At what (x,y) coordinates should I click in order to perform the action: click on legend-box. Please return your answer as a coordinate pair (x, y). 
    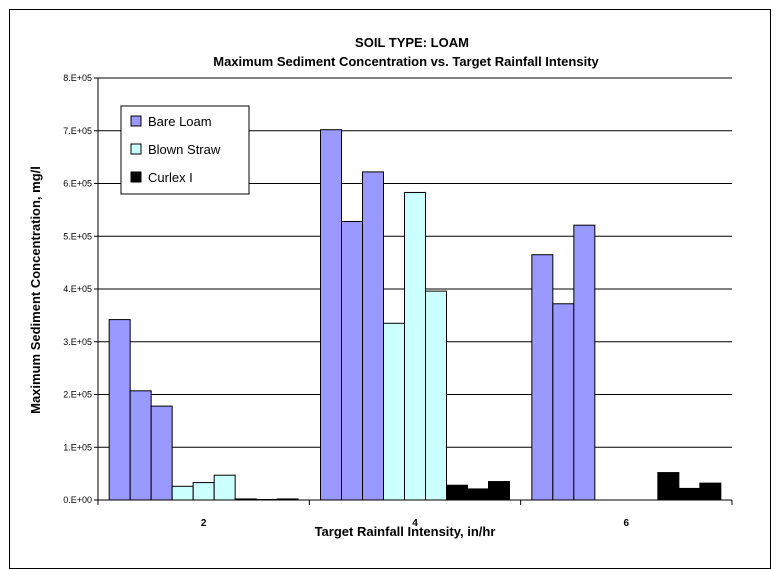
    Looking at the image, I should click on (185, 150).